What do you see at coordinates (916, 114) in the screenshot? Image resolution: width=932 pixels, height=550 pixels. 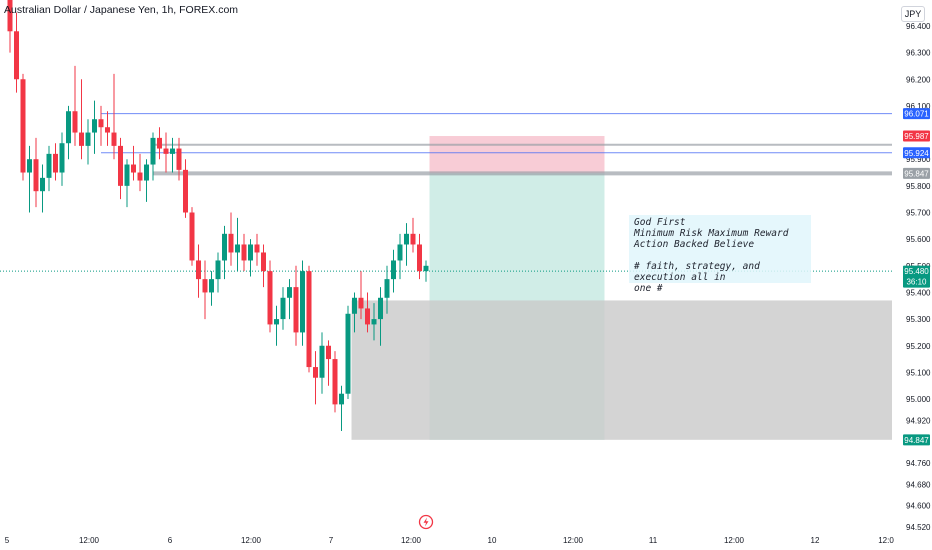 I see `price-label-text: 96.071` at bounding box center [916, 114].